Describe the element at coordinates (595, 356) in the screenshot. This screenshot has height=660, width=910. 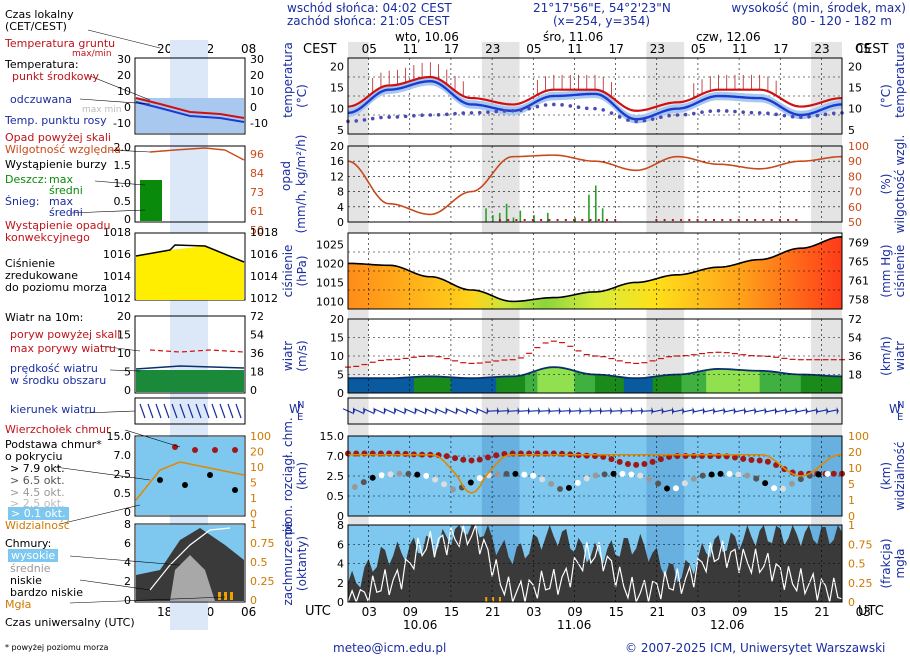
I see `wind-frame` at that location.